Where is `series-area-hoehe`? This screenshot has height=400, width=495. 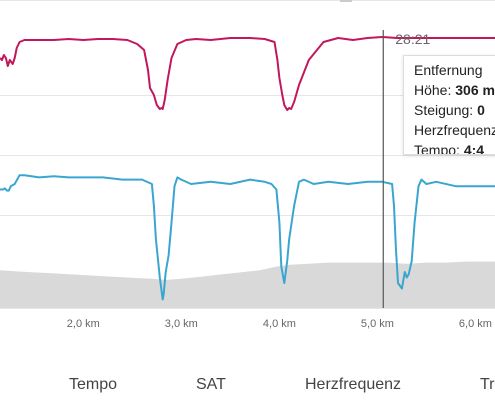 series-area-hoehe is located at coordinates (247, 284).